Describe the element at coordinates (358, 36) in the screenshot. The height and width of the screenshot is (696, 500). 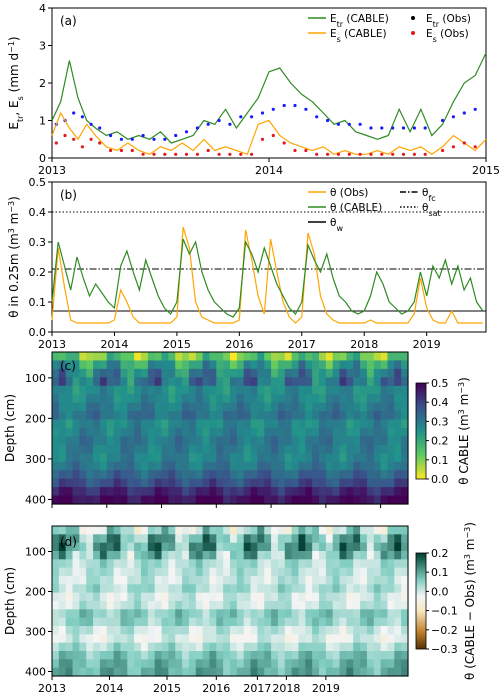
I see `legend-entry: Es (CABLE)` at that location.